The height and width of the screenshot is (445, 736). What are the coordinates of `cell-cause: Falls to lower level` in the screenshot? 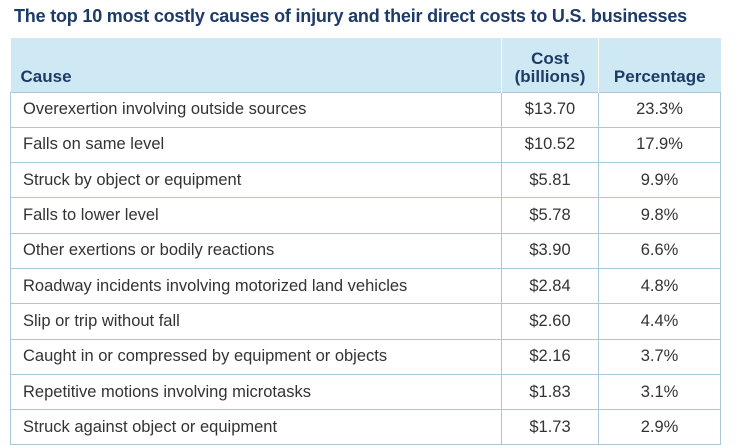 It's located at (256, 215).